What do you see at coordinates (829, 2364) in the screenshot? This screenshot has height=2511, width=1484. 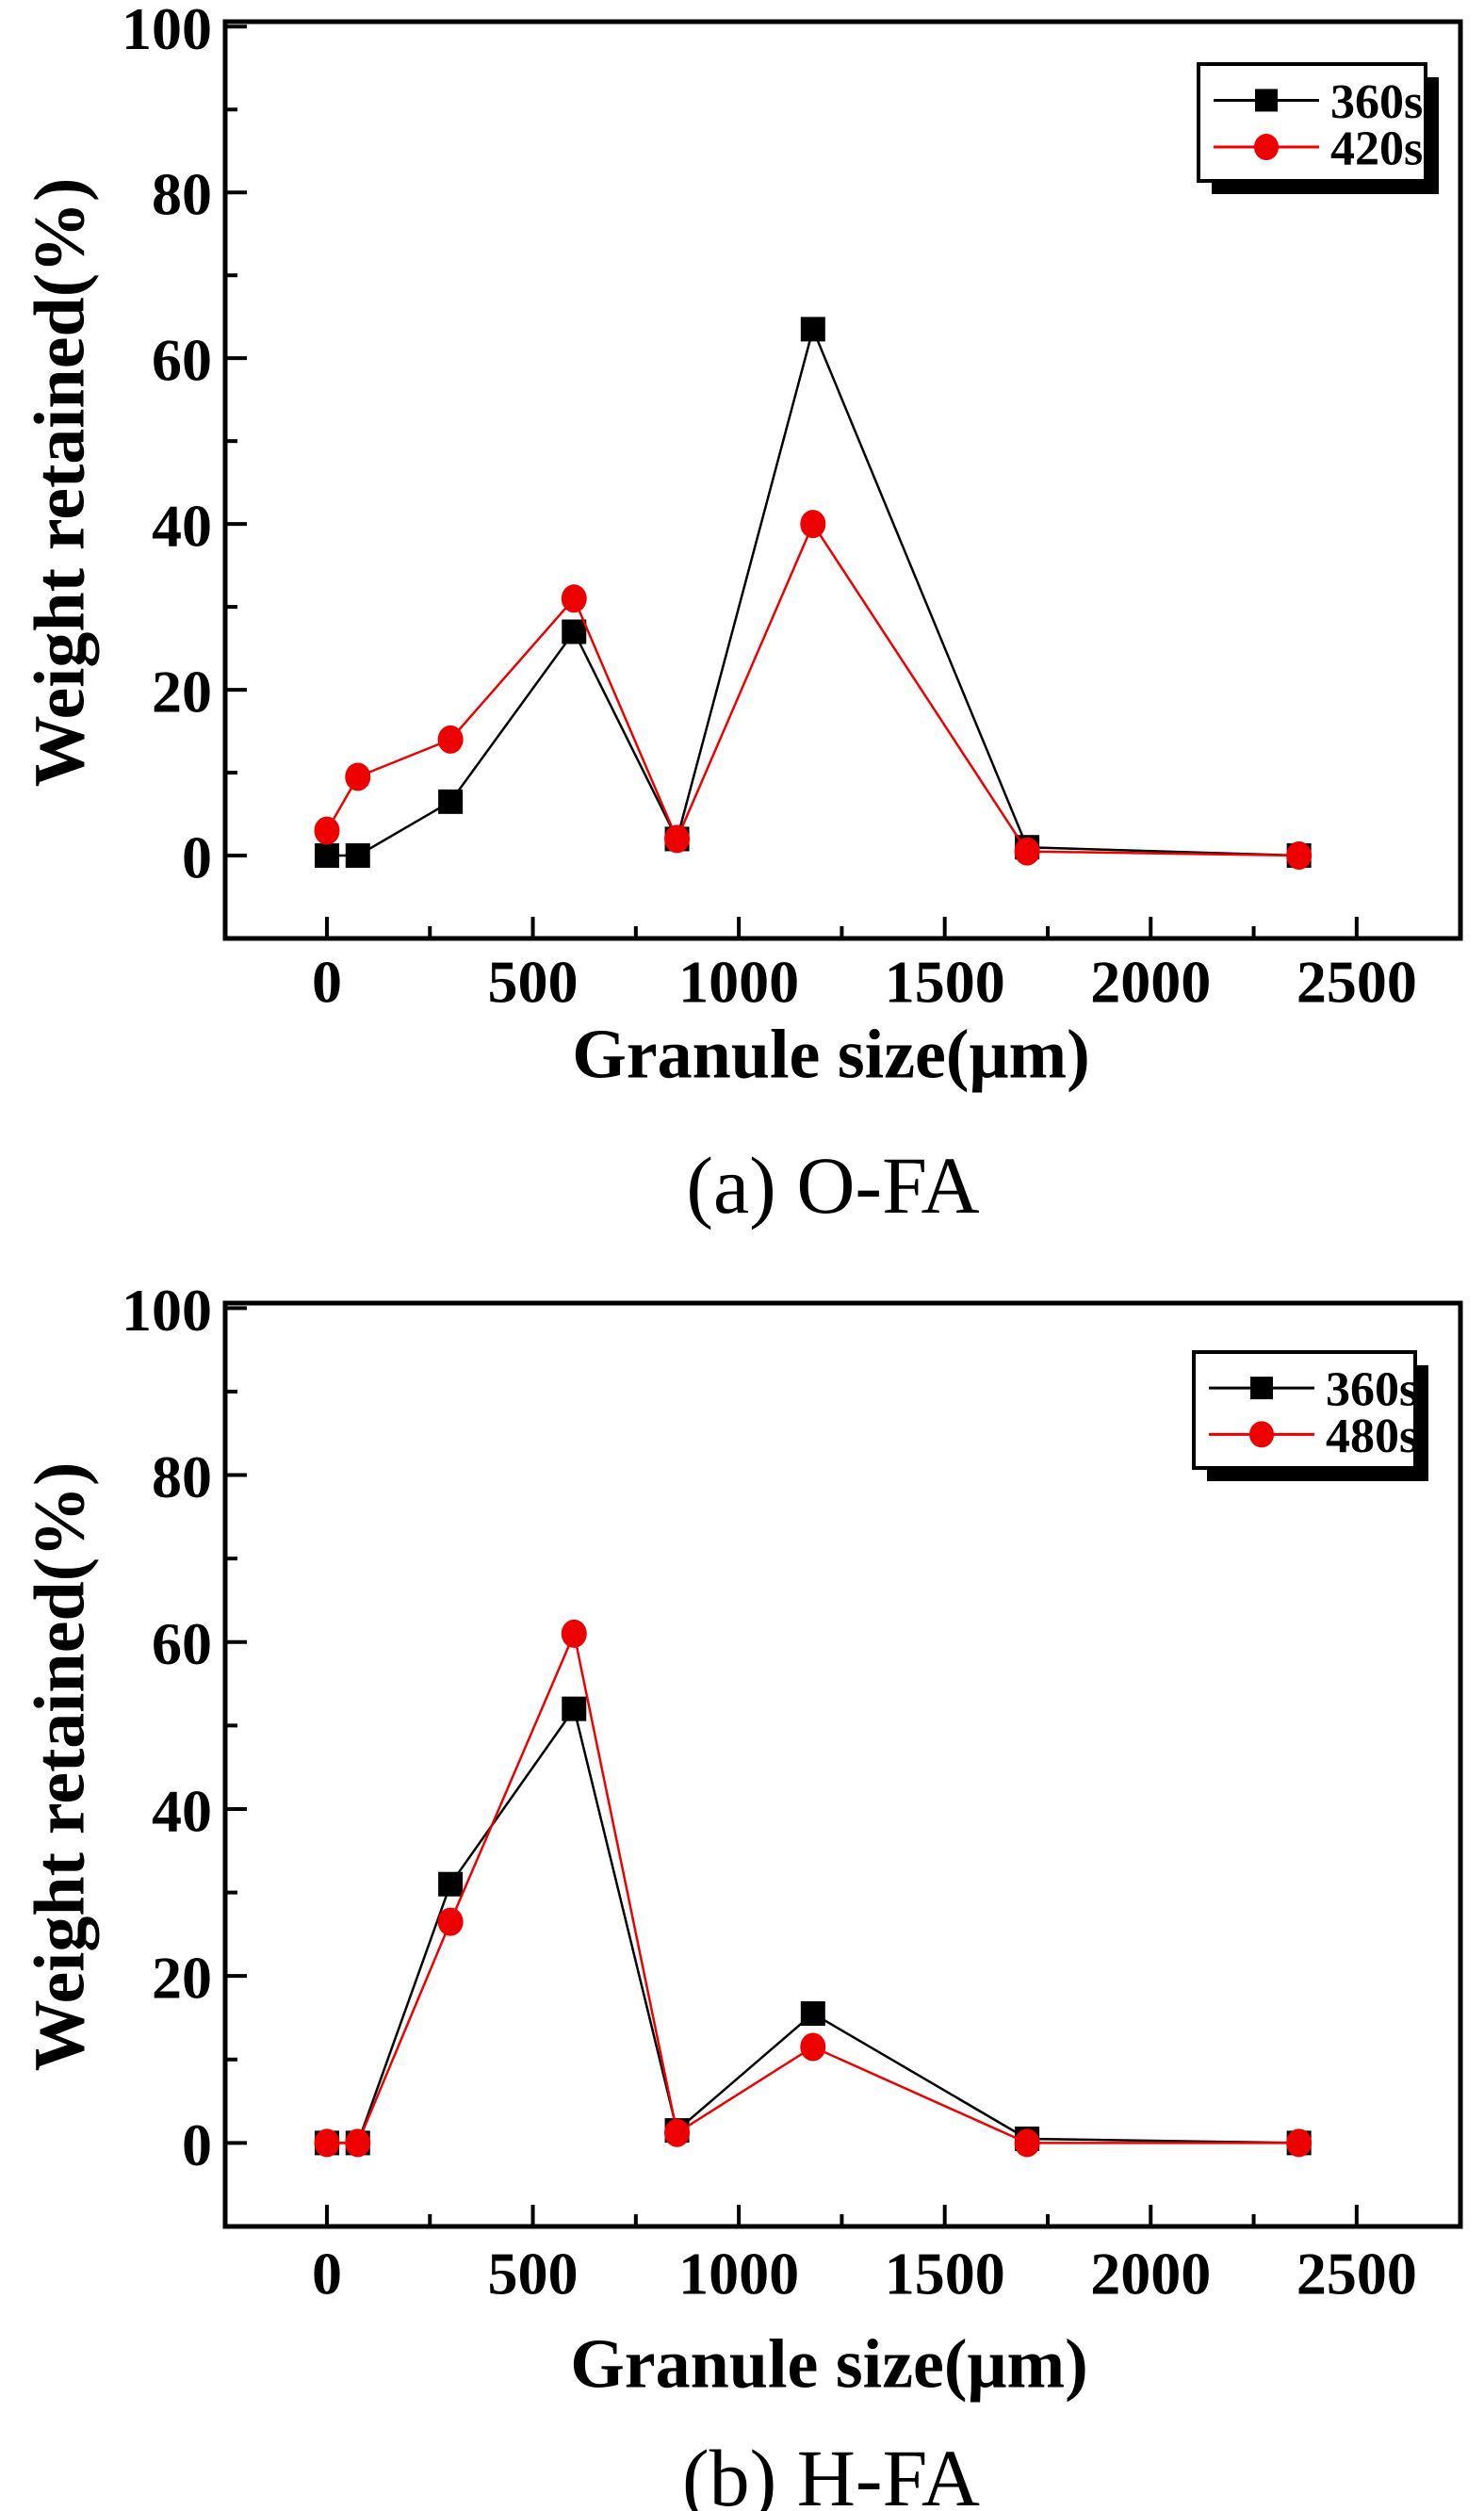 I see `x-axis-label-b: Granule size(μm)` at bounding box center [829, 2364].